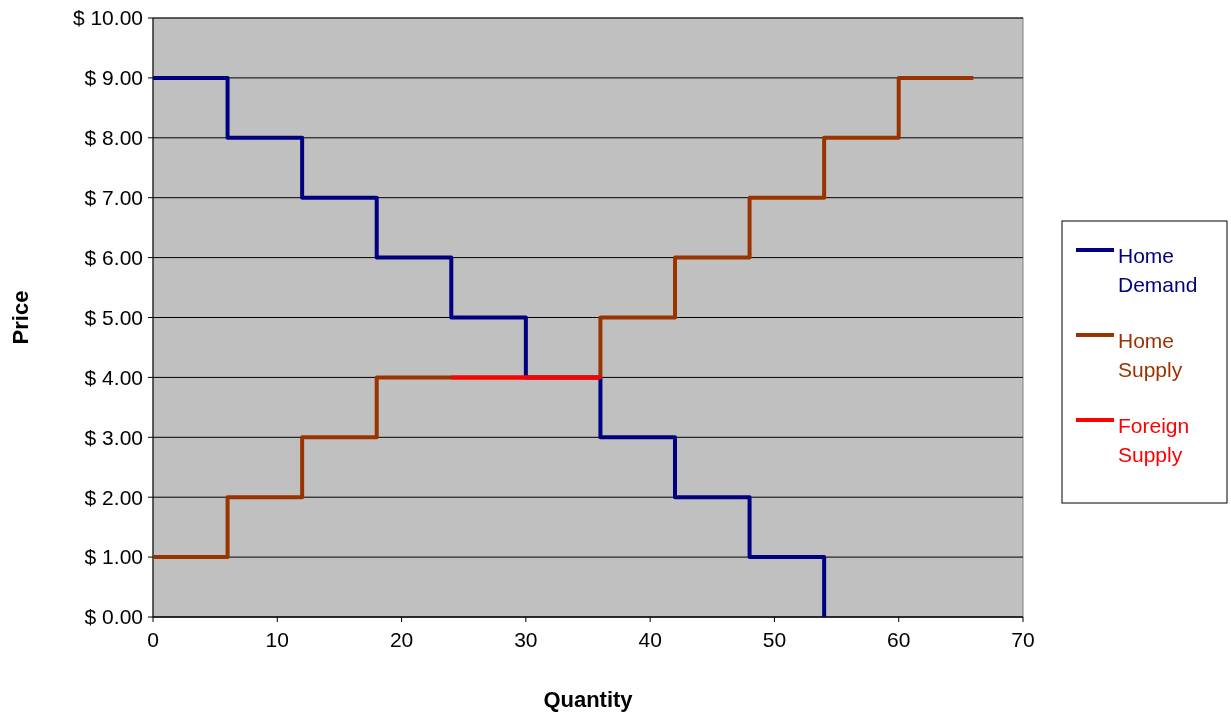 This screenshot has width=1231, height=715. Describe the element at coordinates (20, 317) in the screenshot. I see `y-axis-title: Price` at that location.